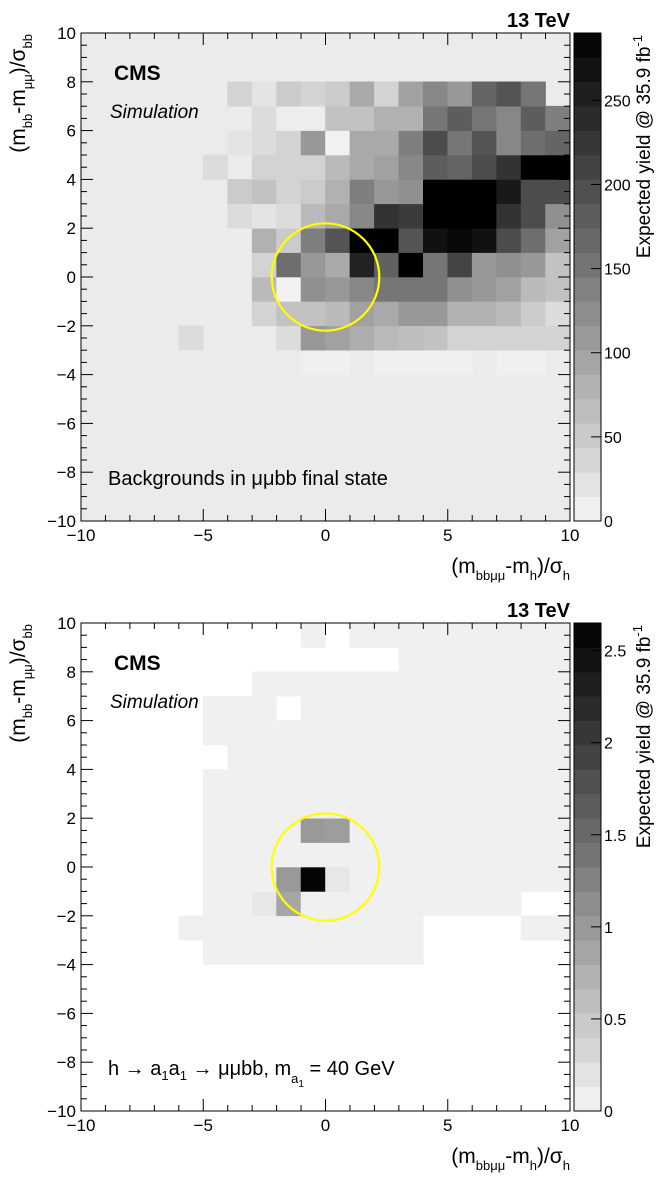 The image size is (662, 1178). Describe the element at coordinates (154, 702) in the screenshot. I see `status-label: Simulation` at that location.